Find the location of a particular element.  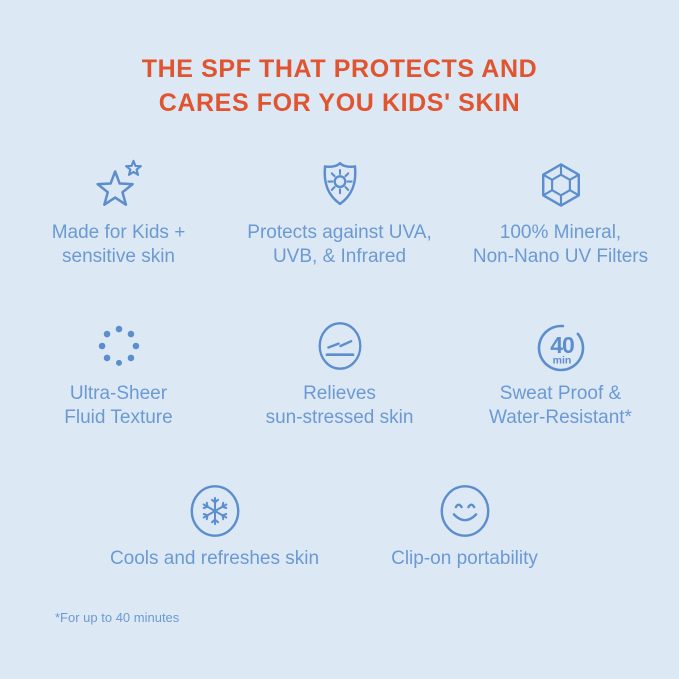

feature-clip-on: Clip-on portability is located at coordinates (465, 525).